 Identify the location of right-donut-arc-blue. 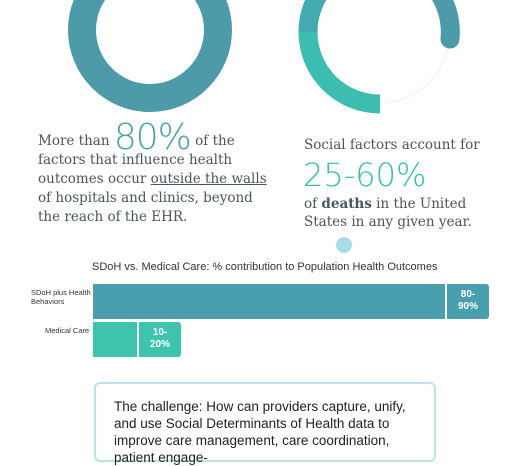
(312, 16).